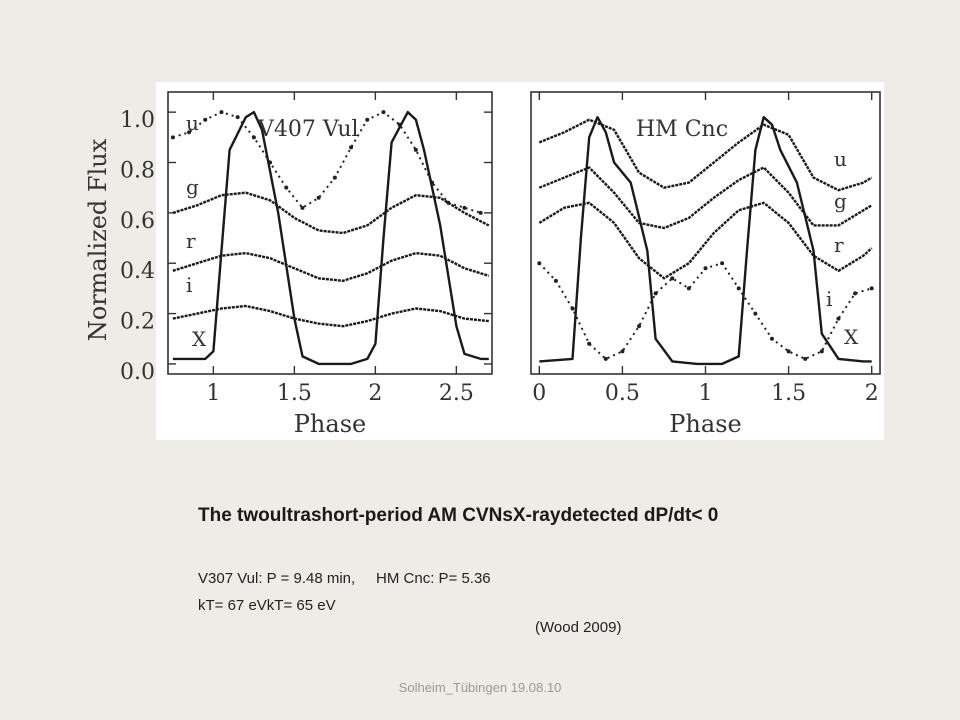  I want to click on caption-reference: (Wood 2009), so click(578, 627).